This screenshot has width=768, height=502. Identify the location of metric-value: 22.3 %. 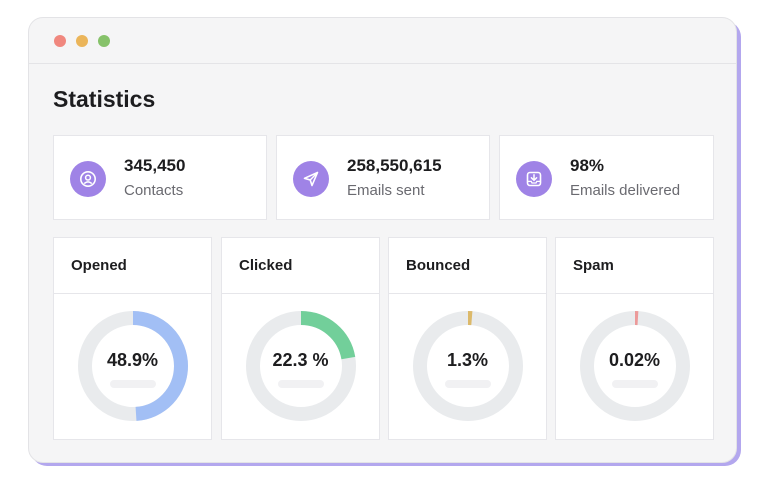
(300, 360).